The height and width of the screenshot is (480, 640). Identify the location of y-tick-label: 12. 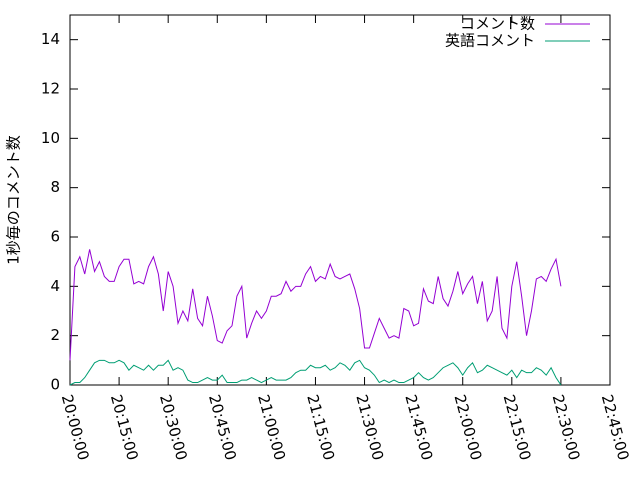
(50, 89).